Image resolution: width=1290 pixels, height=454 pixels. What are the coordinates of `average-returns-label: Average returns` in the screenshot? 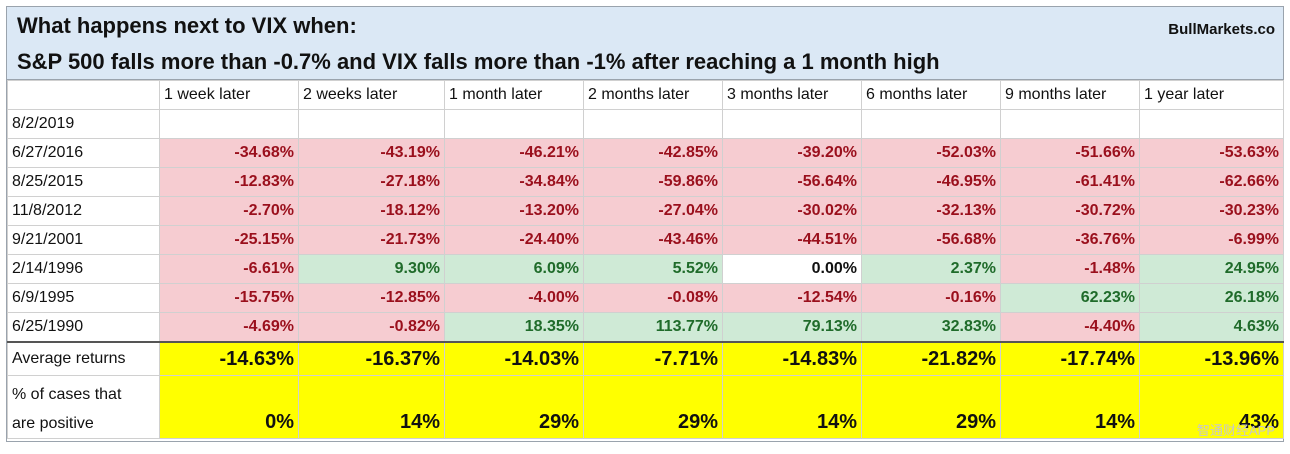 It's located at (83, 358).